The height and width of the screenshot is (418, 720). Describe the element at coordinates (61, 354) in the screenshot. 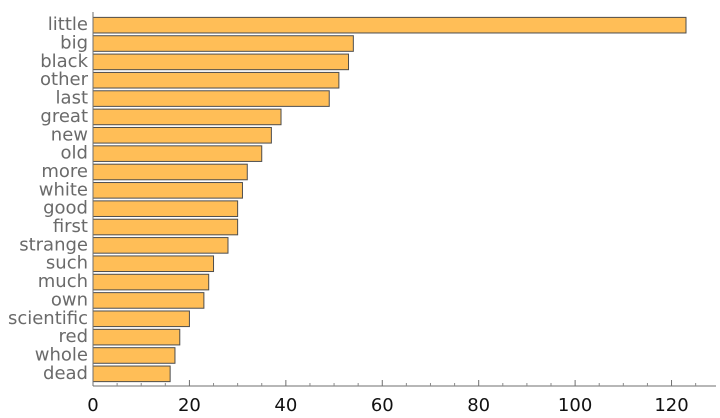

I see `category-label-whole: whole` at that location.